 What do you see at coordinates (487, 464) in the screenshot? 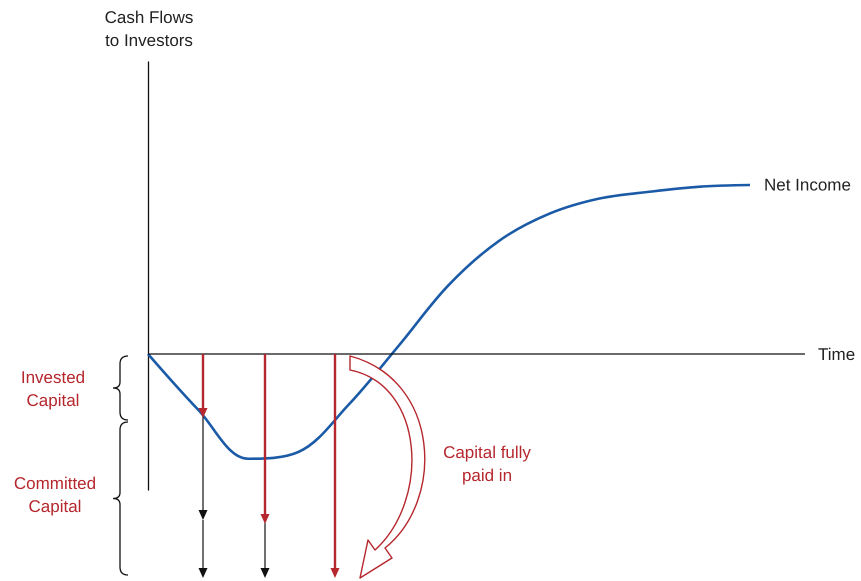
I see `annotation: Capital fully paid in` at bounding box center [487, 464].